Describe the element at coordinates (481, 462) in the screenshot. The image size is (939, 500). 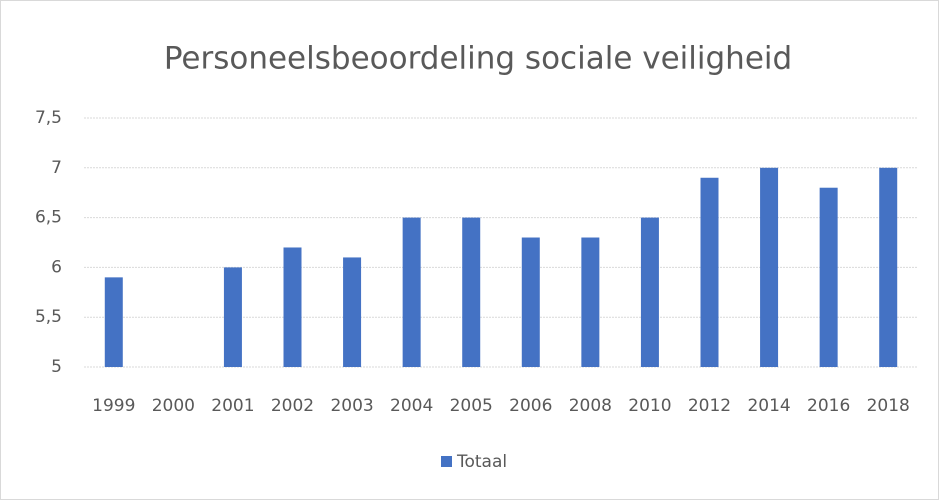
I see `legend-label: Totaal` at that location.